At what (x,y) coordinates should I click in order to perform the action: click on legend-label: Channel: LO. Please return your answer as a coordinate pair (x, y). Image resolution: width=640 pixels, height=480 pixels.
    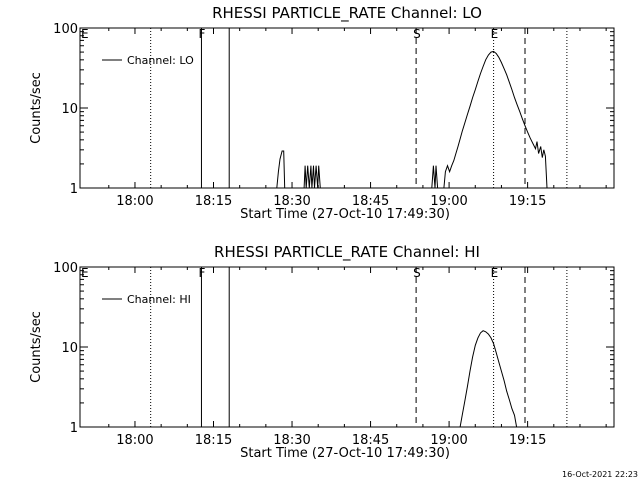
    Looking at the image, I should click on (160, 60).